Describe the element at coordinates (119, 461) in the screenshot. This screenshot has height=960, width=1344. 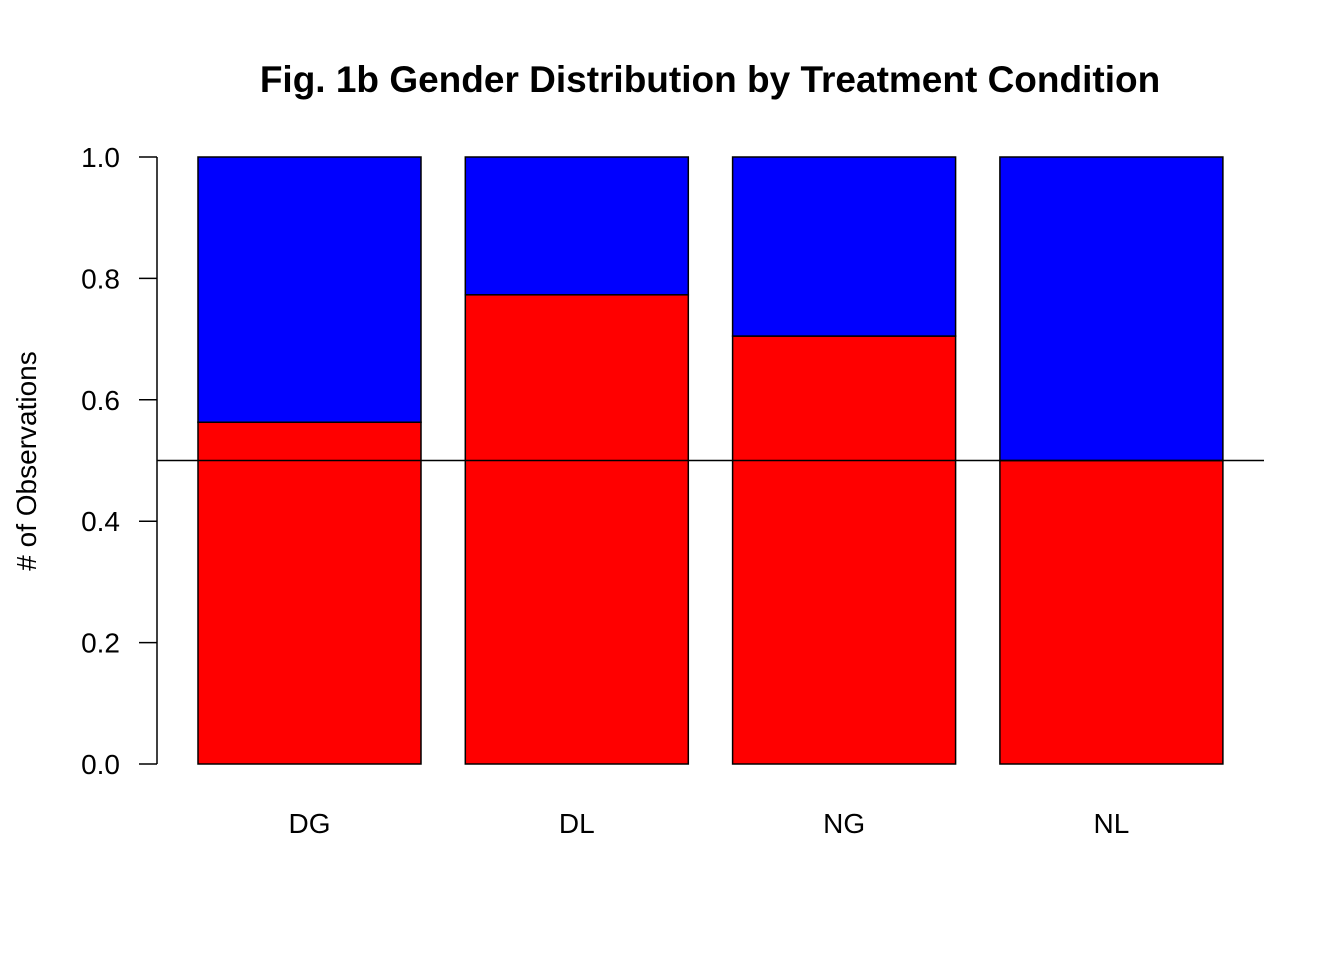
I see `y-axis: 0.0 0.2 0.4 0.6 0.8 1.0` at that location.